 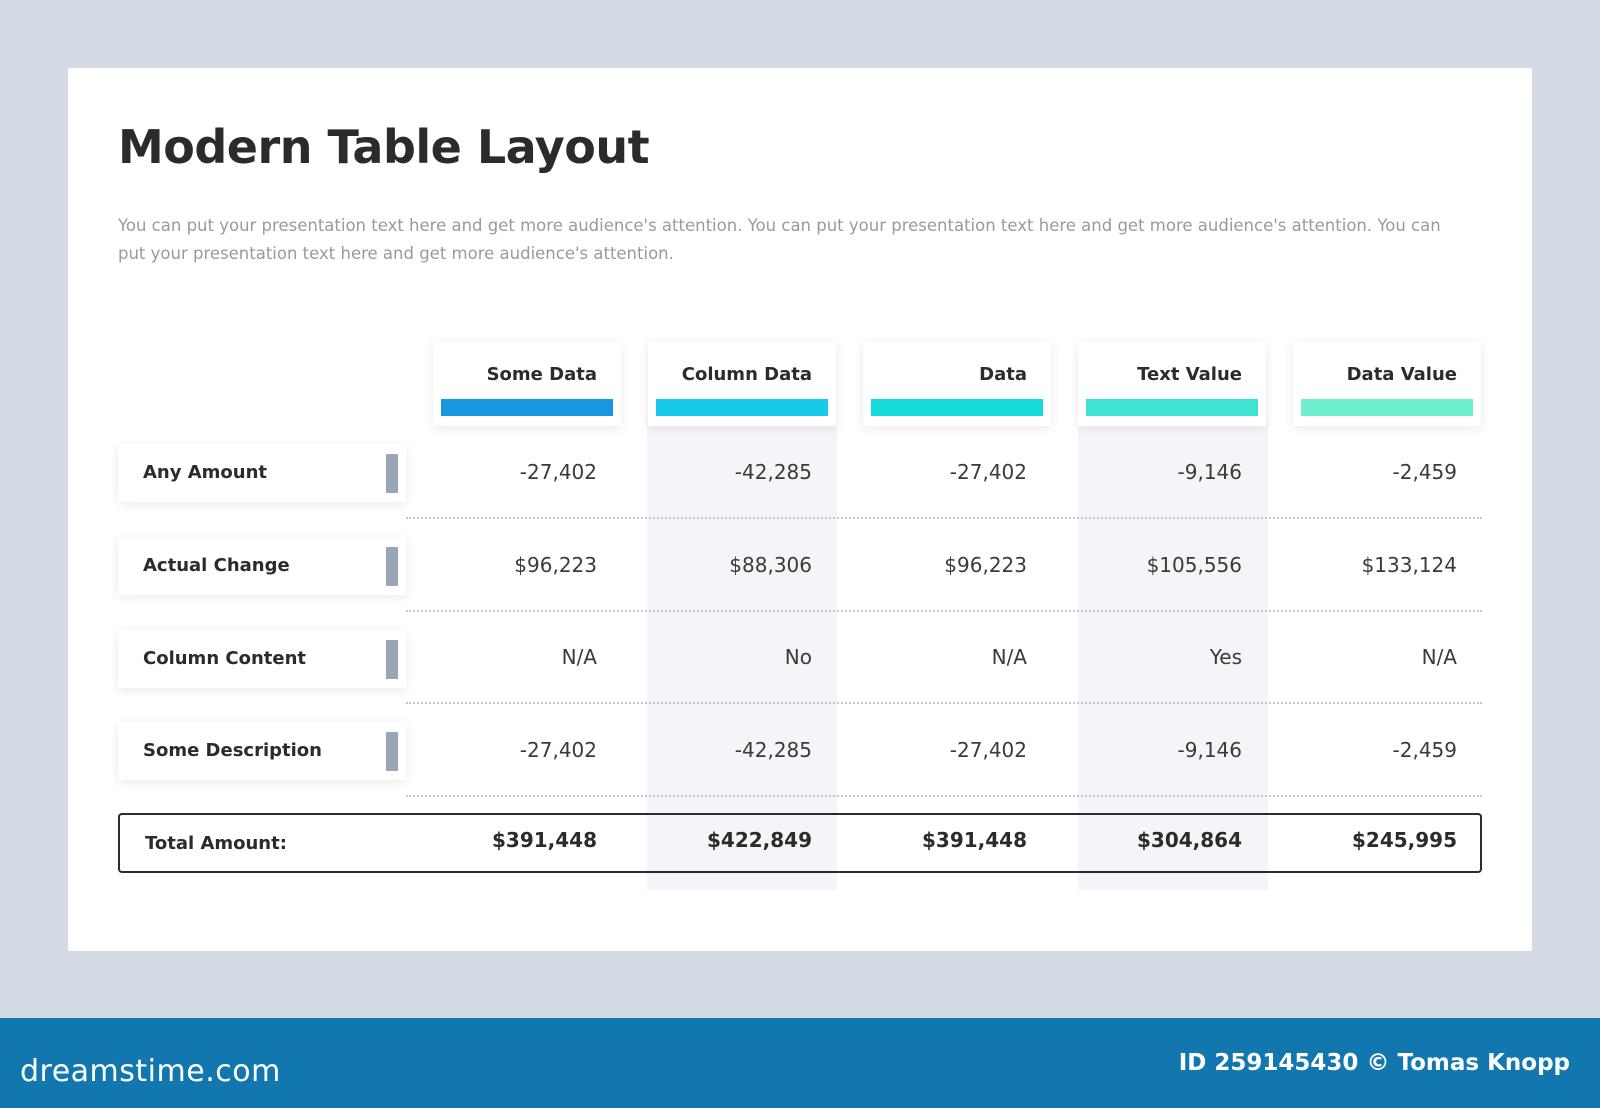 What do you see at coordinates (770, 565) in the screenshot?
I see `table-cell: $88,306` at bounding box center [770, 565].